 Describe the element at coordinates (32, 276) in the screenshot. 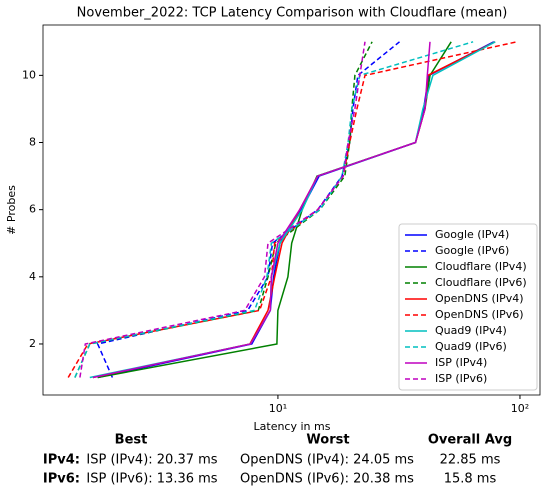

I see `y-tick-label: 4` at that location.